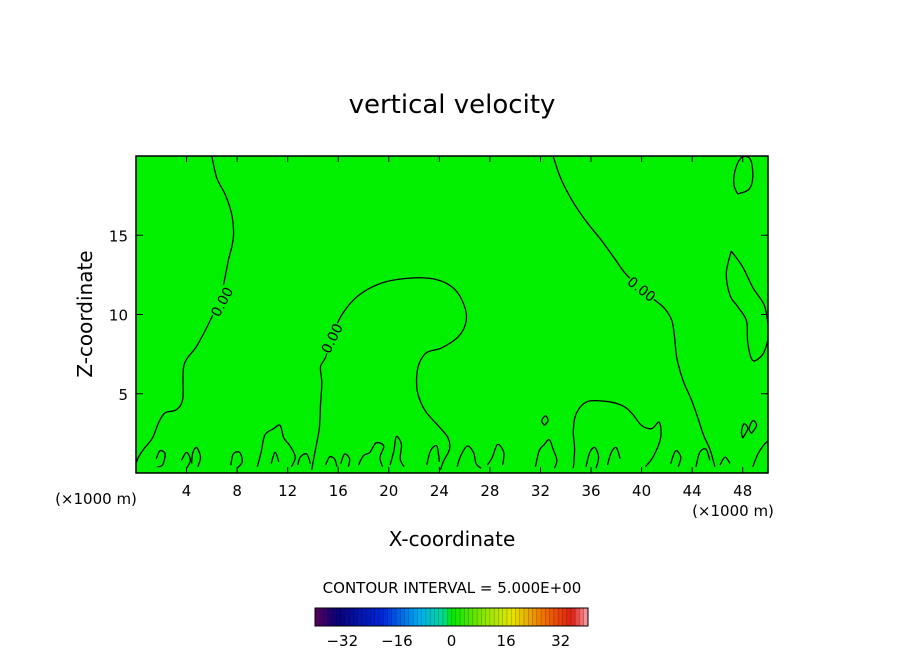  What do you see at coordinates (237, 491) in the screenshot?
I see `x-tick-label: 8` at bounding box center [237, 491].